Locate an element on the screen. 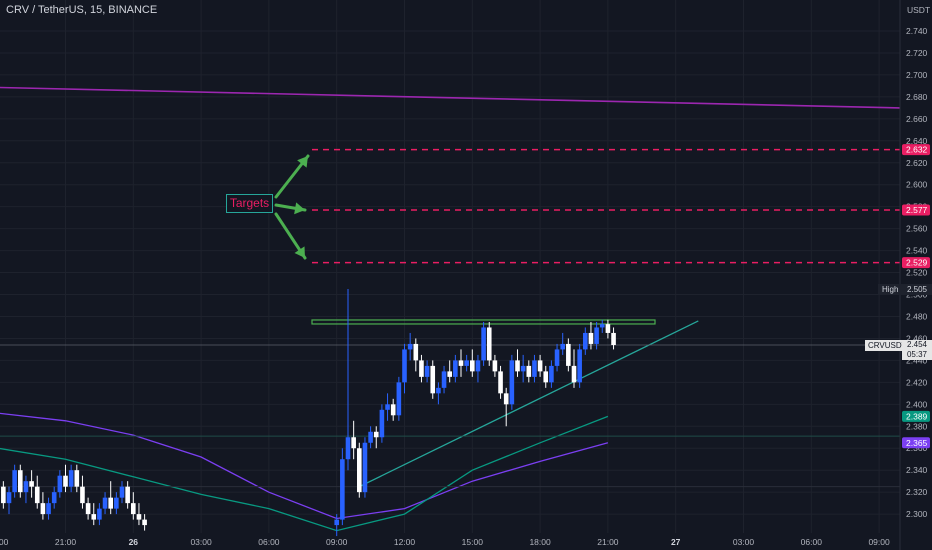 This screenshot has height=550, width=932. level-badge-value: 2.577 is located at coordinates (917, 210).